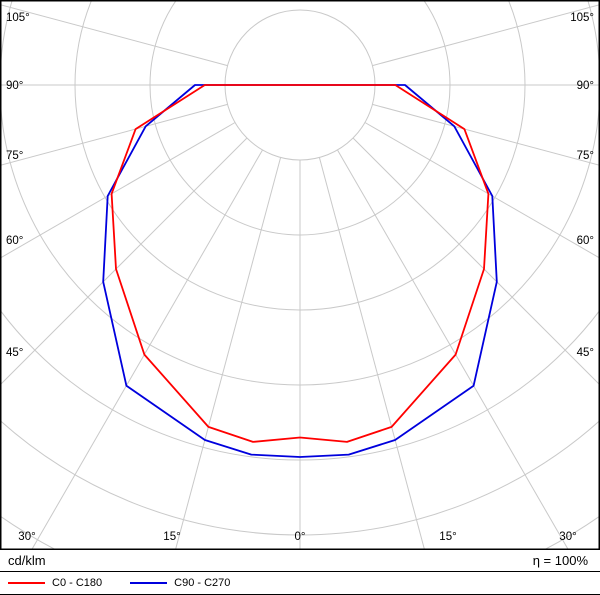 The width and height of the screenshot is (600, 595). I want to click on efficiency-label: η = 100%, so click(560, 560).